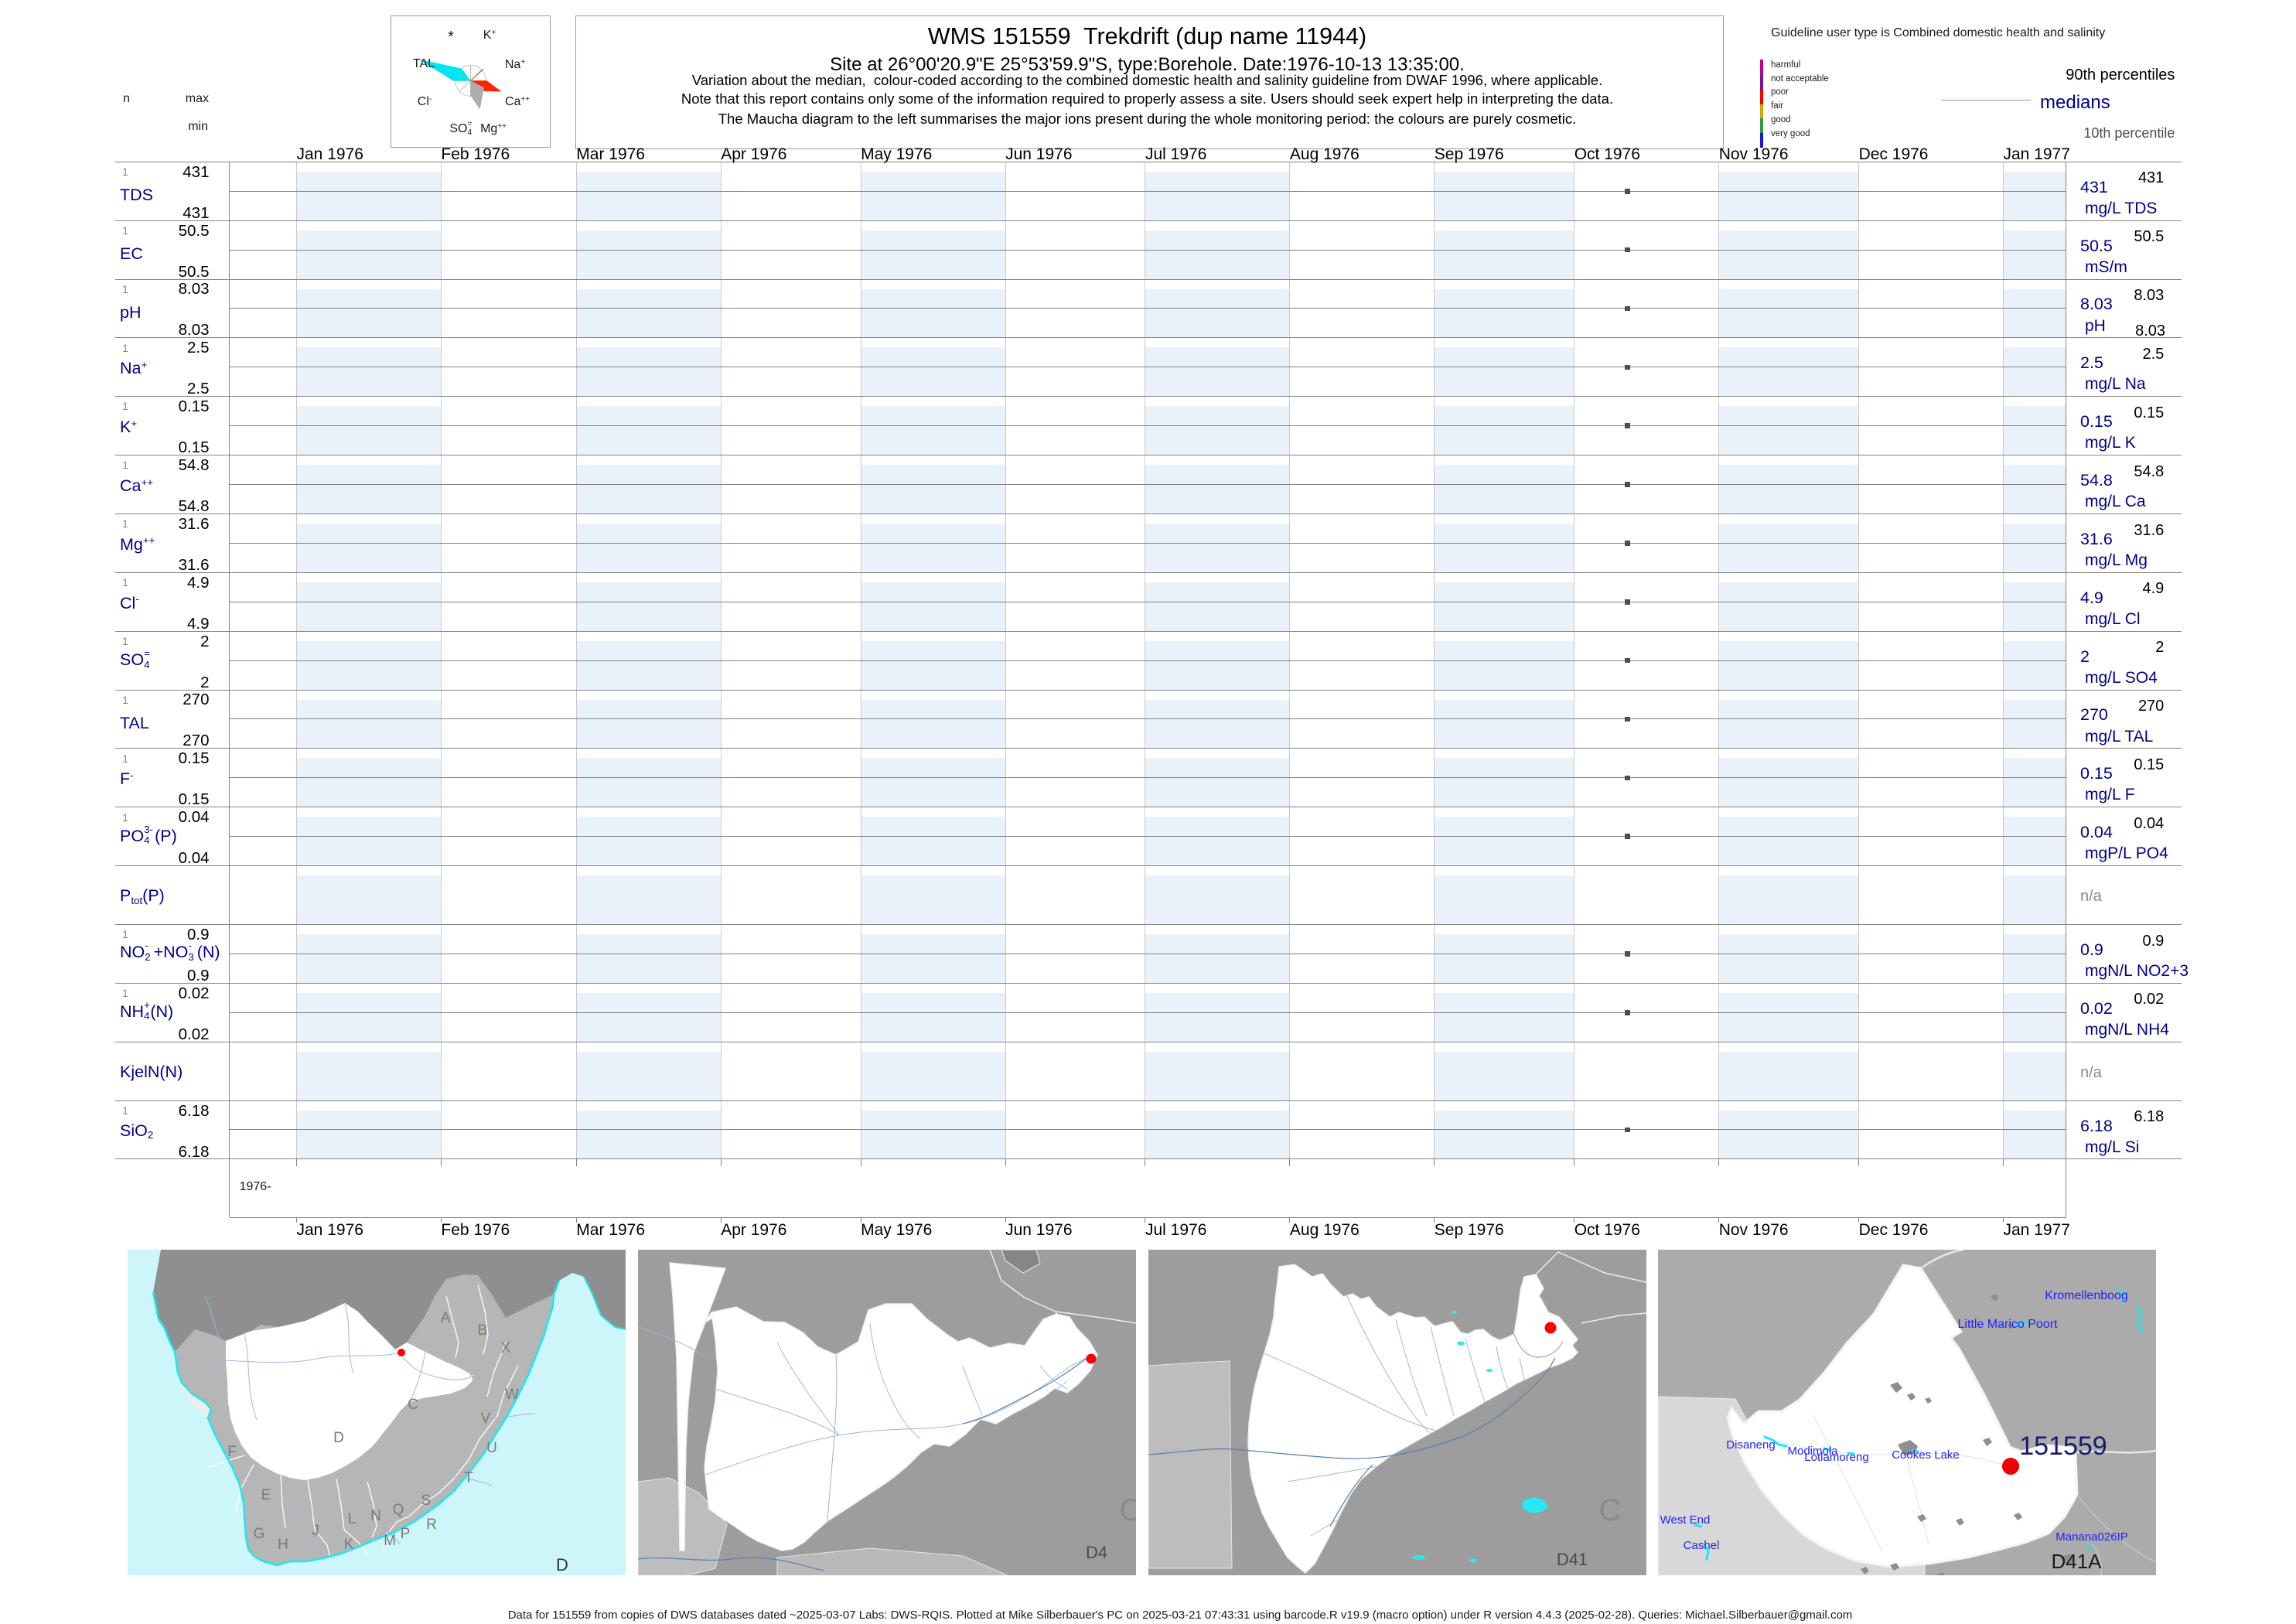 This screenshot has width=2296, height=1624. What do you see at coordinates (232, 1452) in the screenshot?
I see `svg-text: F` at bounding box center [232, 1452].